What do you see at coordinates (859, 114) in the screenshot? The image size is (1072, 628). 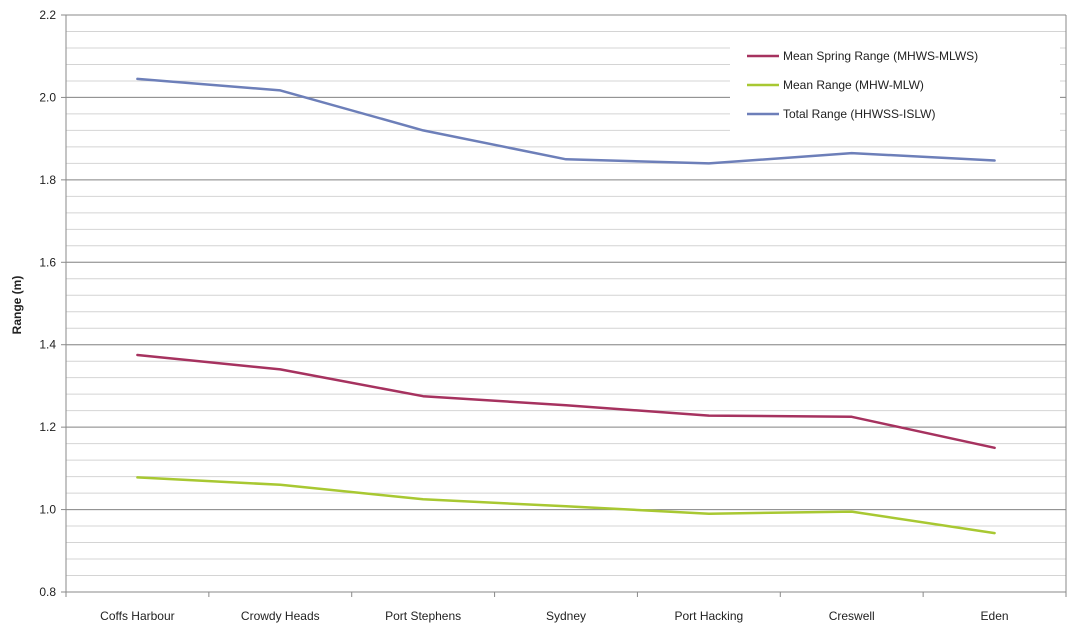 I see `legend-label: Total Range (HHWSS-ISLW)` at bounding box center [859, 114].